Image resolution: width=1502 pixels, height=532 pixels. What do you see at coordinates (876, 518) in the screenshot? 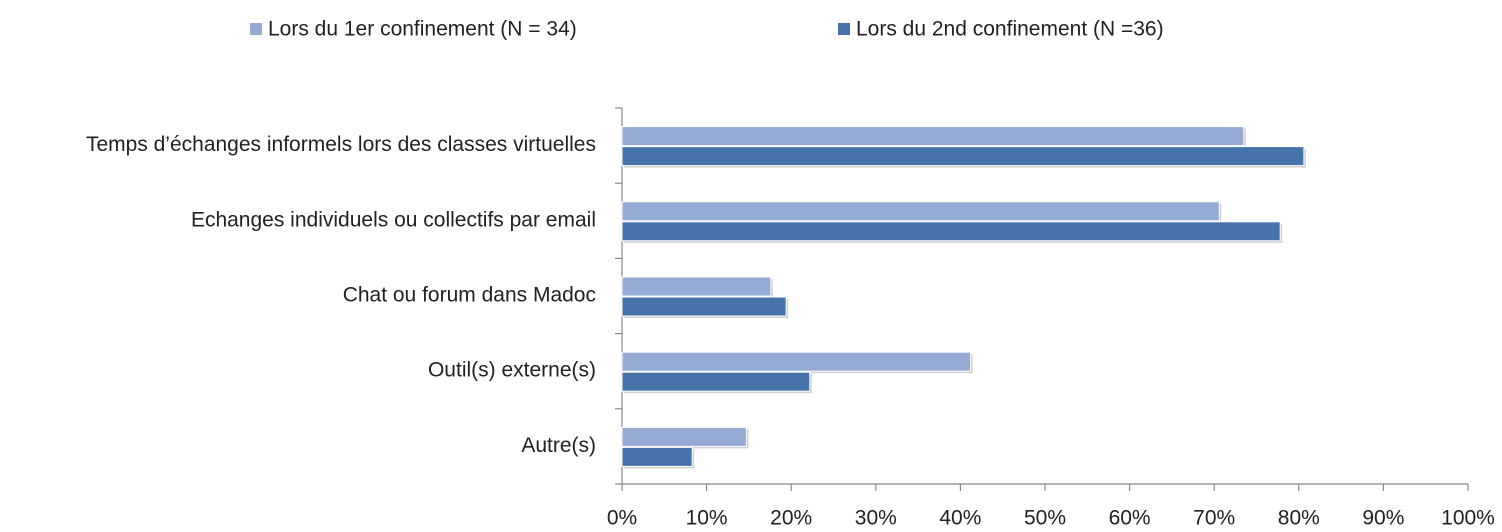
I see `x-tick-label: 30%` at bounding box center [876, 518].